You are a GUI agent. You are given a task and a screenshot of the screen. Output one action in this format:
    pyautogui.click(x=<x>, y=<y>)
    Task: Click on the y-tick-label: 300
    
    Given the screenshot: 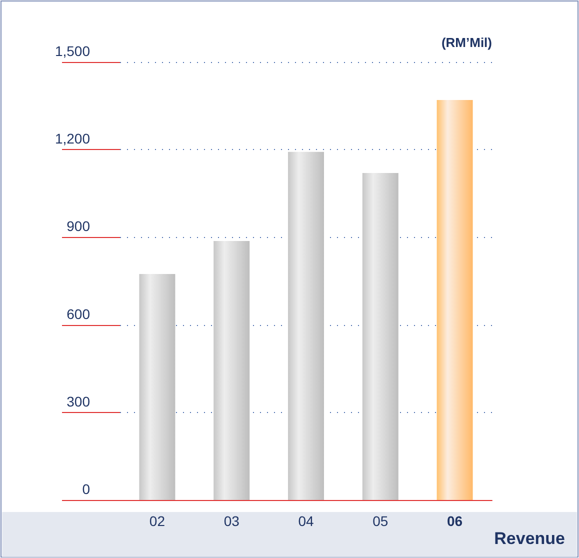 What is the action you would take?
    pyautogui.click(x=78, y=401)
    